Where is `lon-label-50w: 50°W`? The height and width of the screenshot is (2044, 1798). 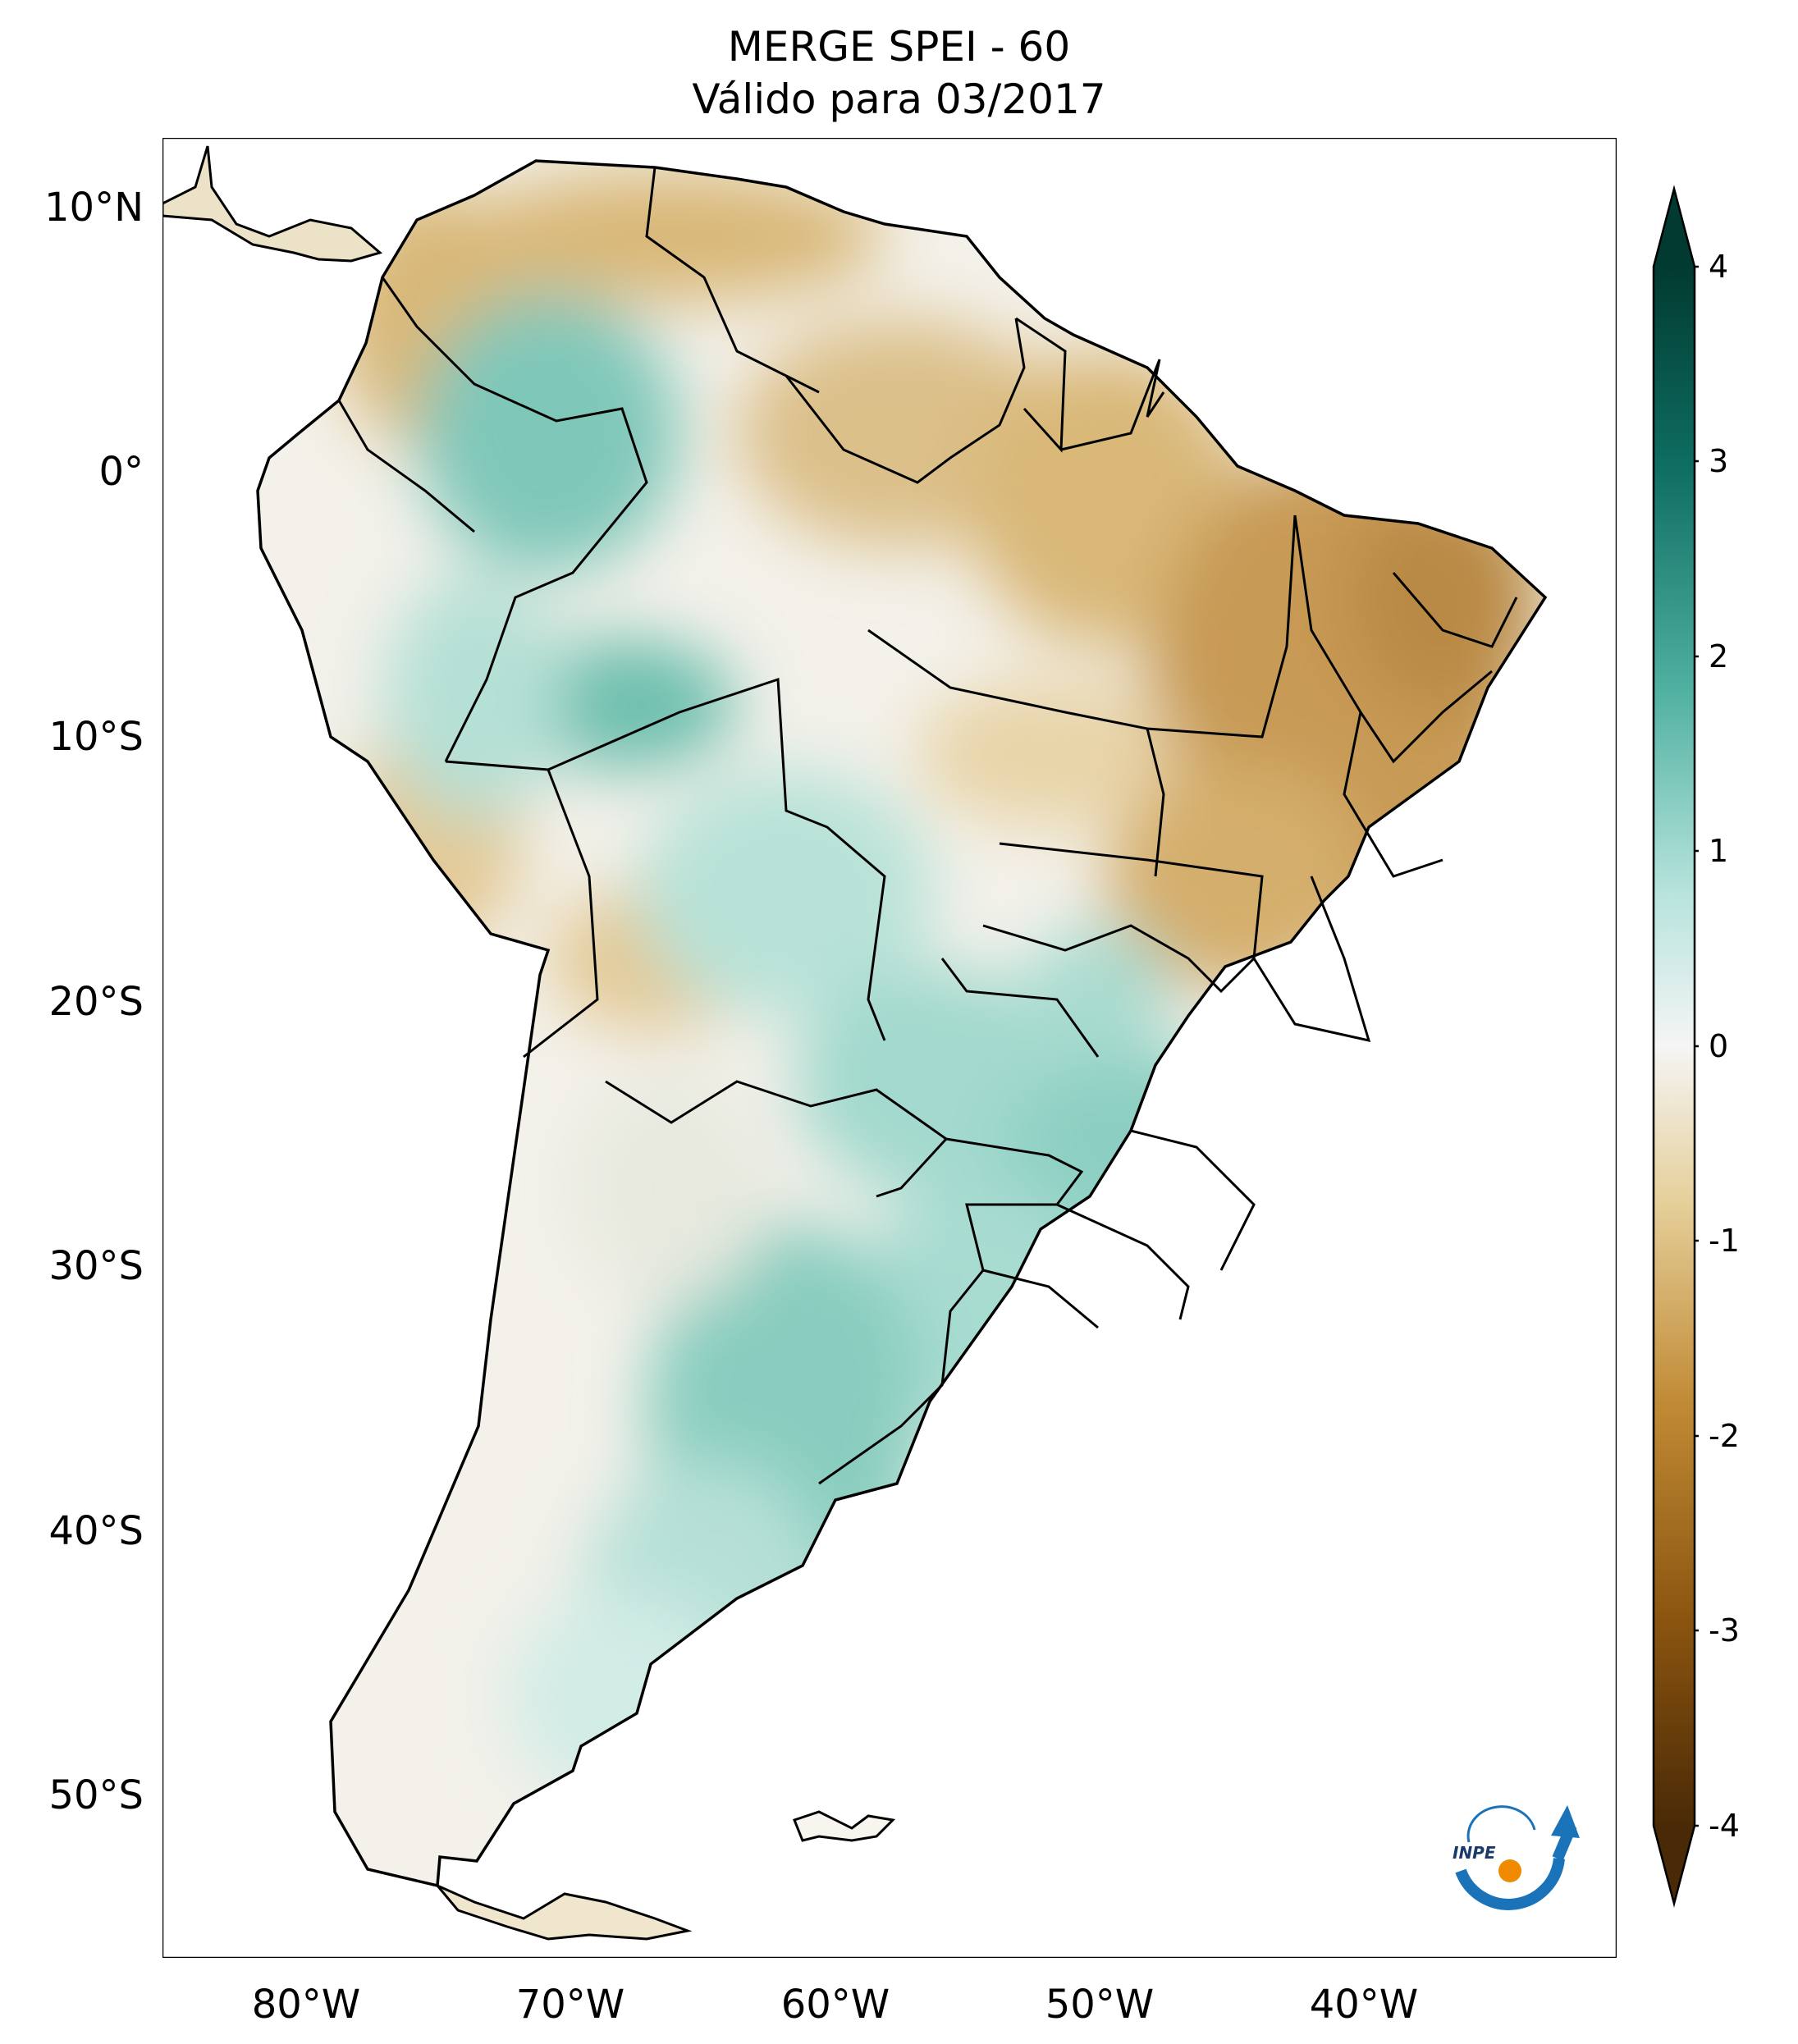 lon-label-50w: 50°W is located at coordinates (1100, 2005).